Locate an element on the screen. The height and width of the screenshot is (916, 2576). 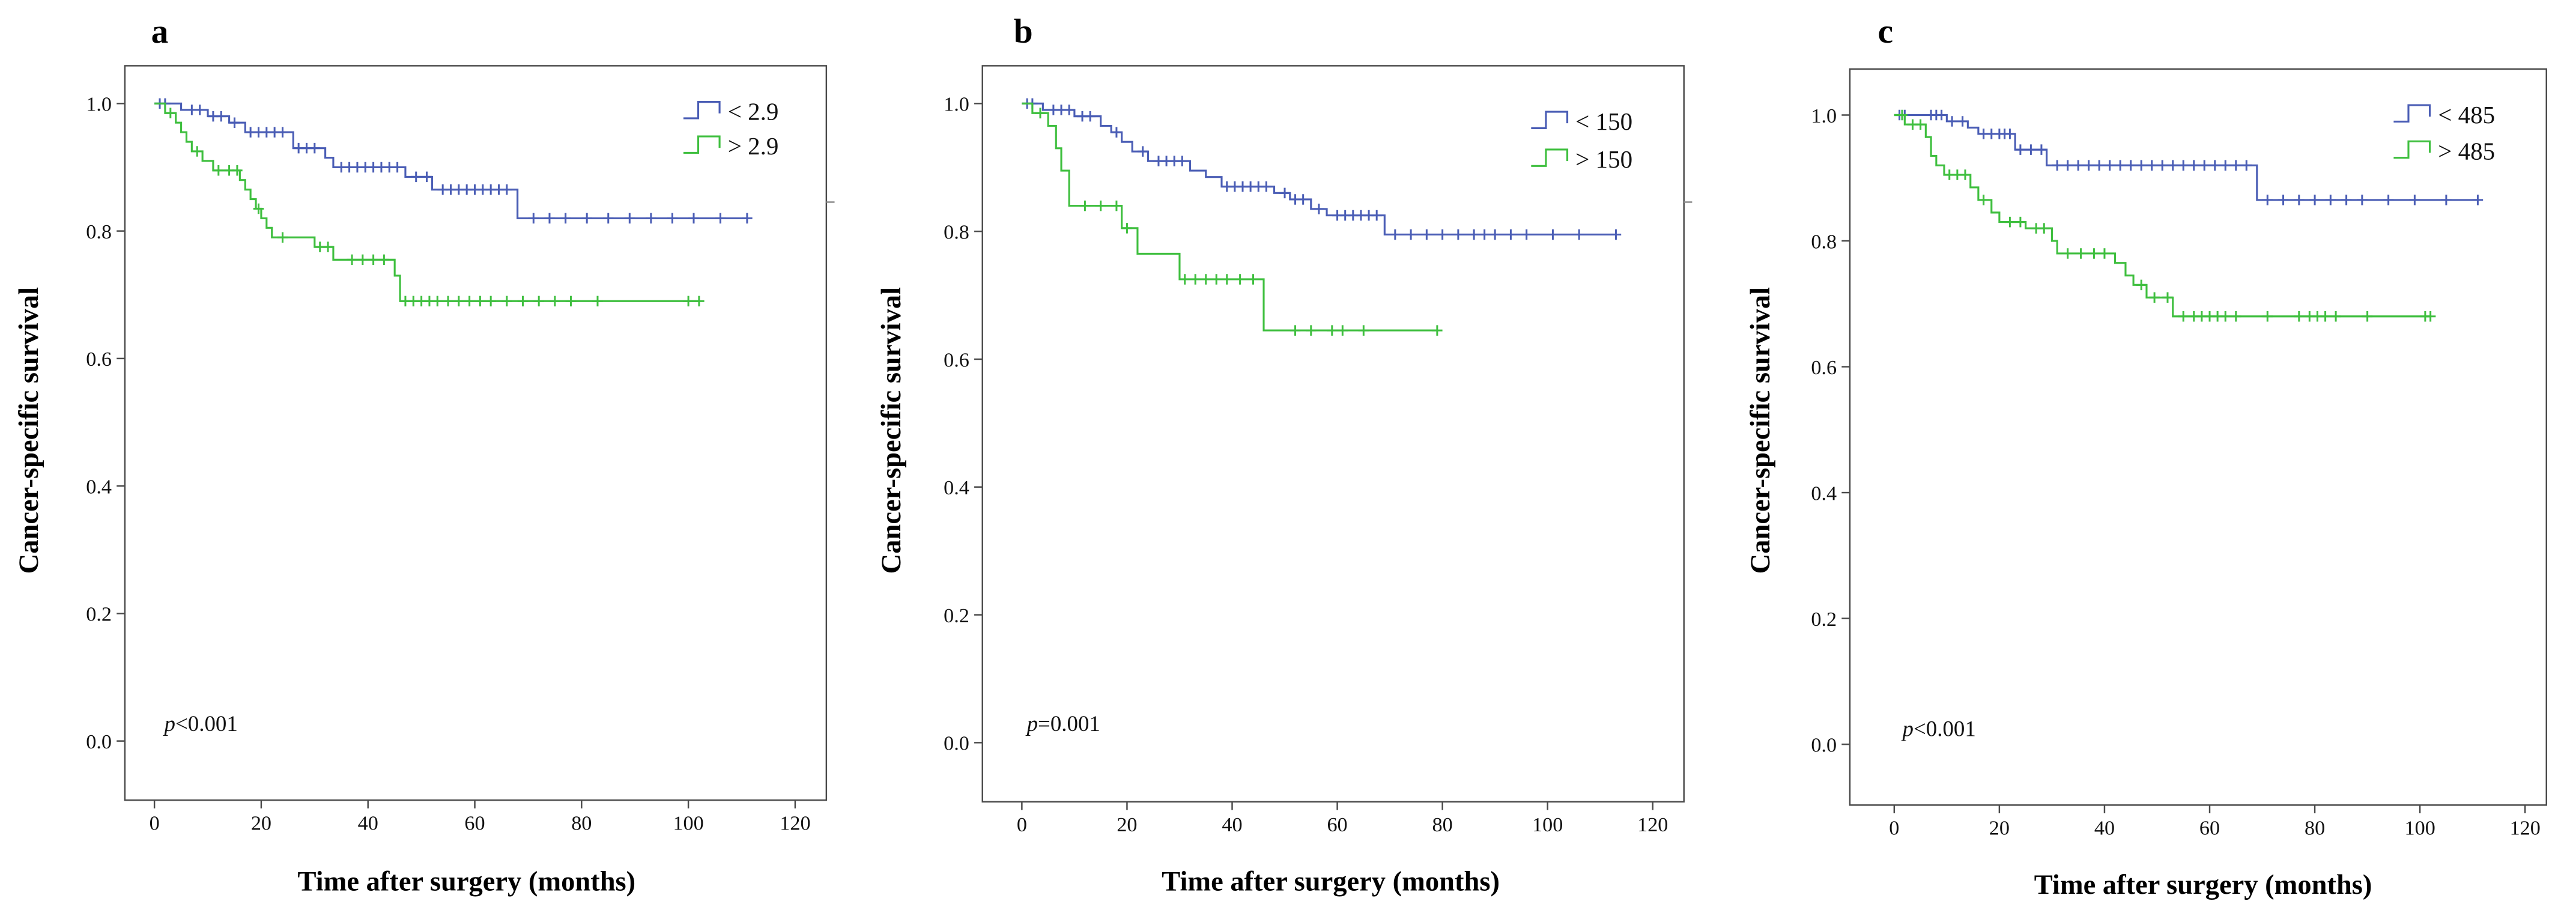
y-tick-label: 0.2 is located at coordinates (99, 615).